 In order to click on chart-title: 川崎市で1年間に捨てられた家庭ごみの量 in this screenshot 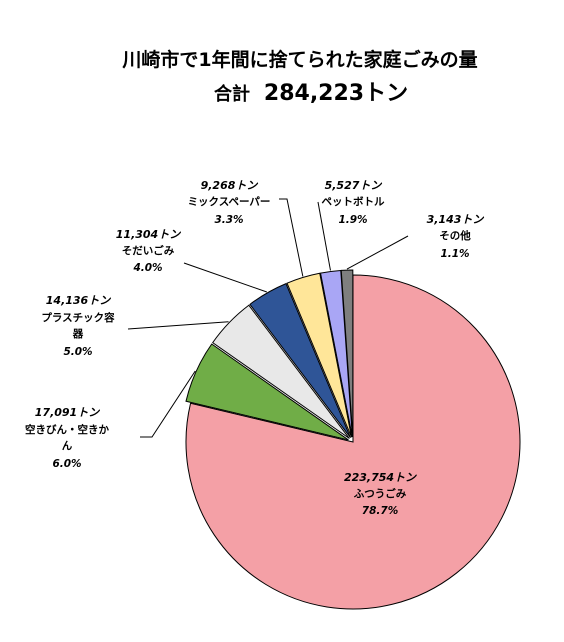, I will do `click(299, 59)`.